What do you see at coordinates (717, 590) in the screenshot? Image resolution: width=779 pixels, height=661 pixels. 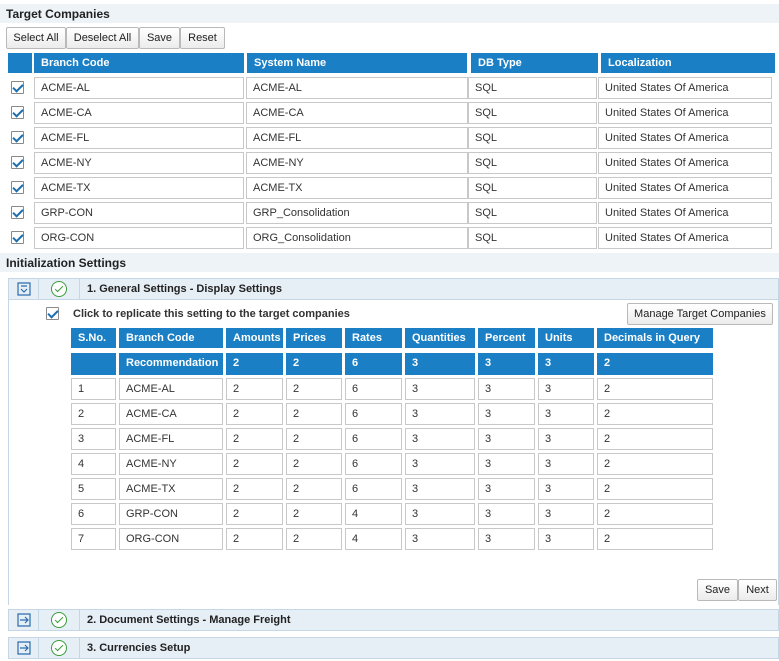 I see `footer-save-button: Save` at bounding box center [717, 590].